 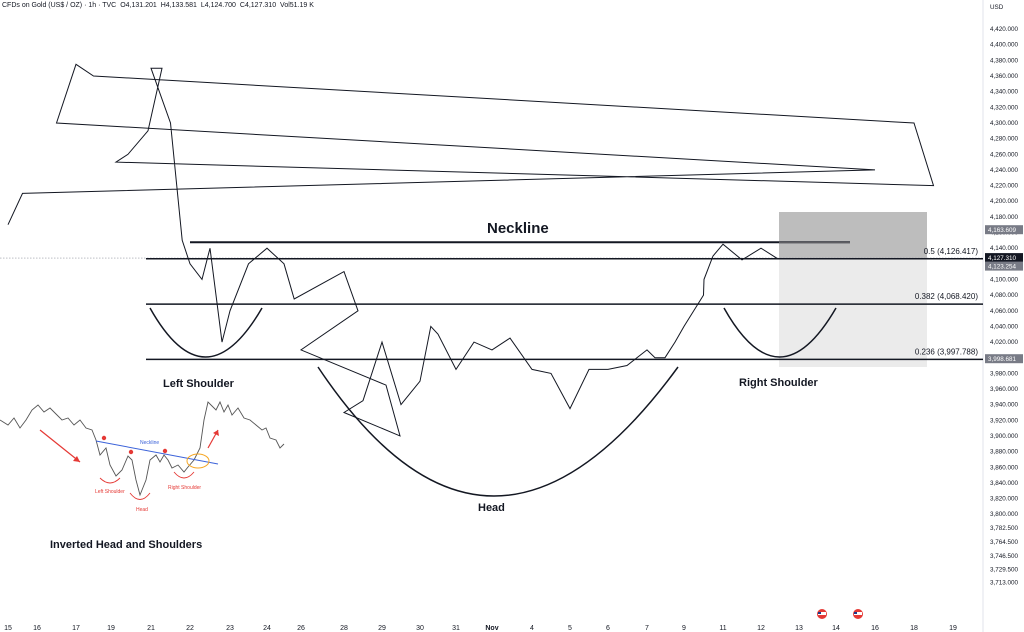 I want to click on inset-head-label: Head, so click(x=142, y=510).